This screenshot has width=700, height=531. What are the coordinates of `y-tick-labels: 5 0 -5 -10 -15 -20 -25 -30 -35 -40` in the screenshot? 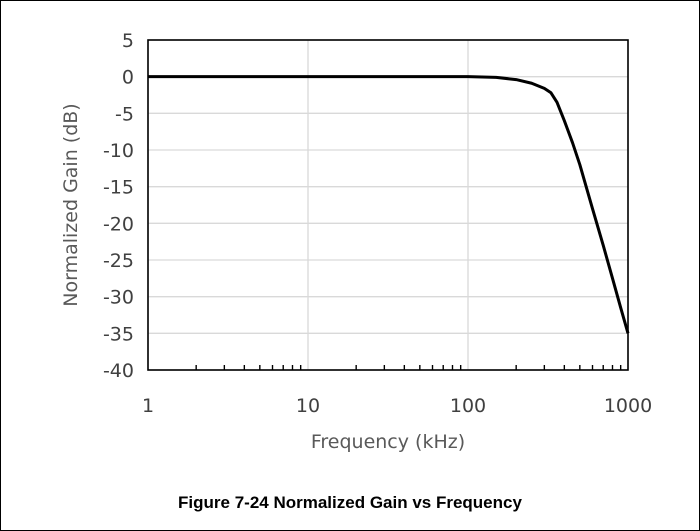 It's located at (118, 206).